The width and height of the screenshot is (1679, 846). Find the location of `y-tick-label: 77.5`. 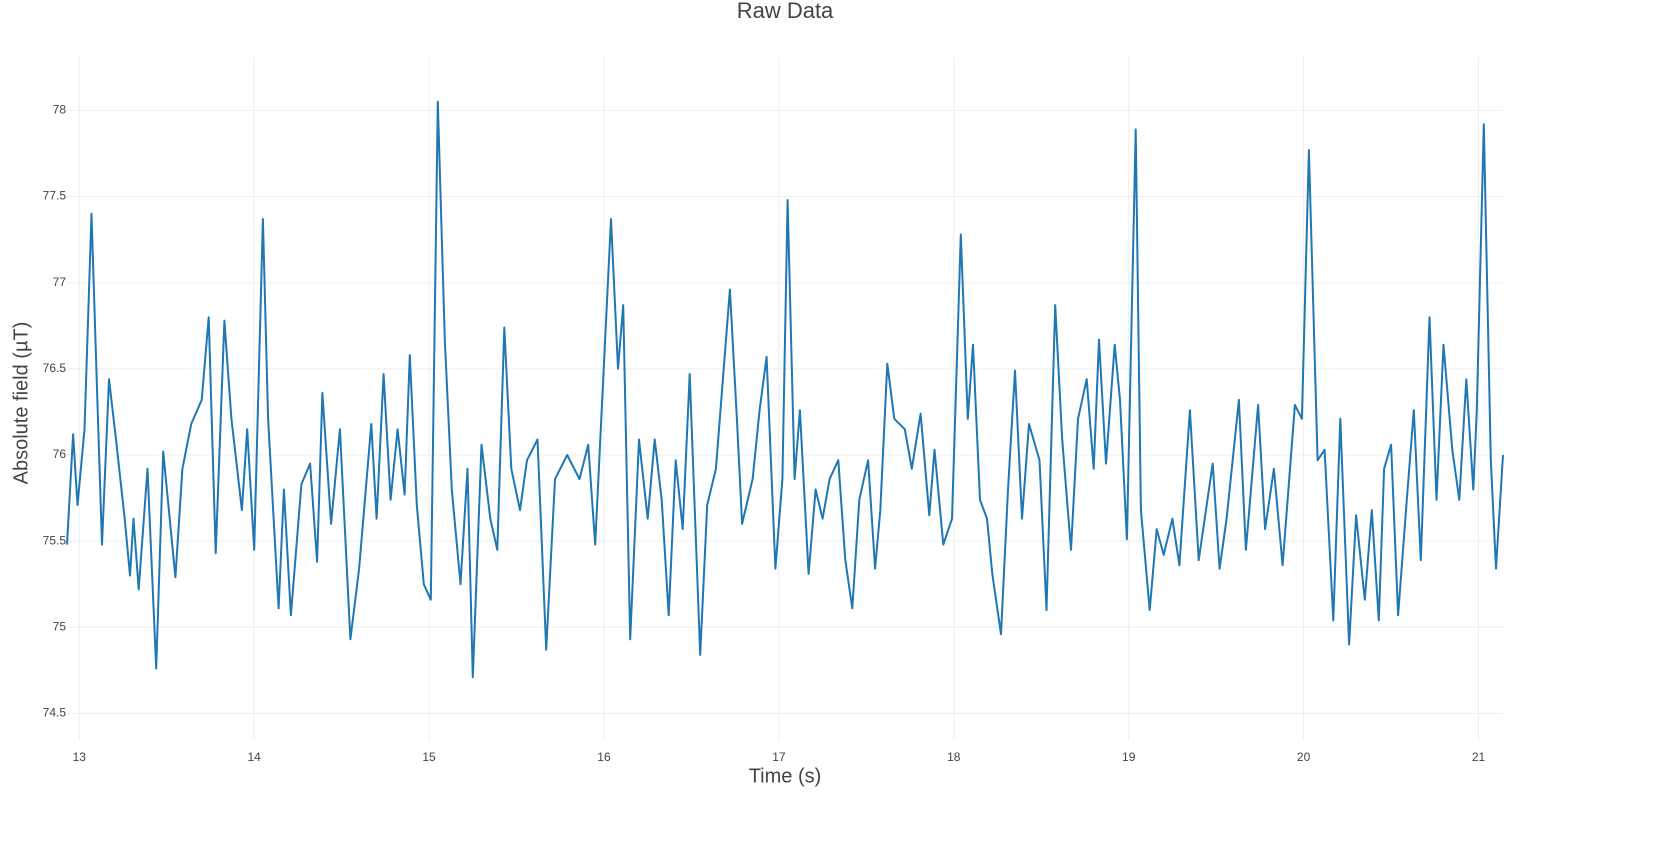

y-tick-label: 77.5 is located at coordinates (55, 196).